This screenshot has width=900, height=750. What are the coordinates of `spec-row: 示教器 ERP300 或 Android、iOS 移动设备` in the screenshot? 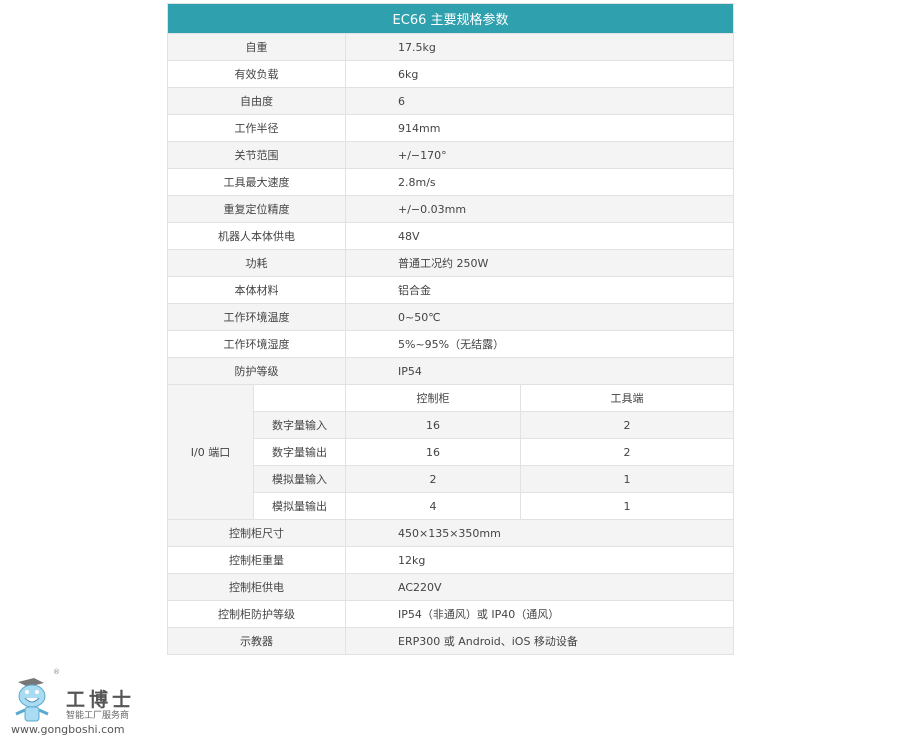 It's located at (451, 641).